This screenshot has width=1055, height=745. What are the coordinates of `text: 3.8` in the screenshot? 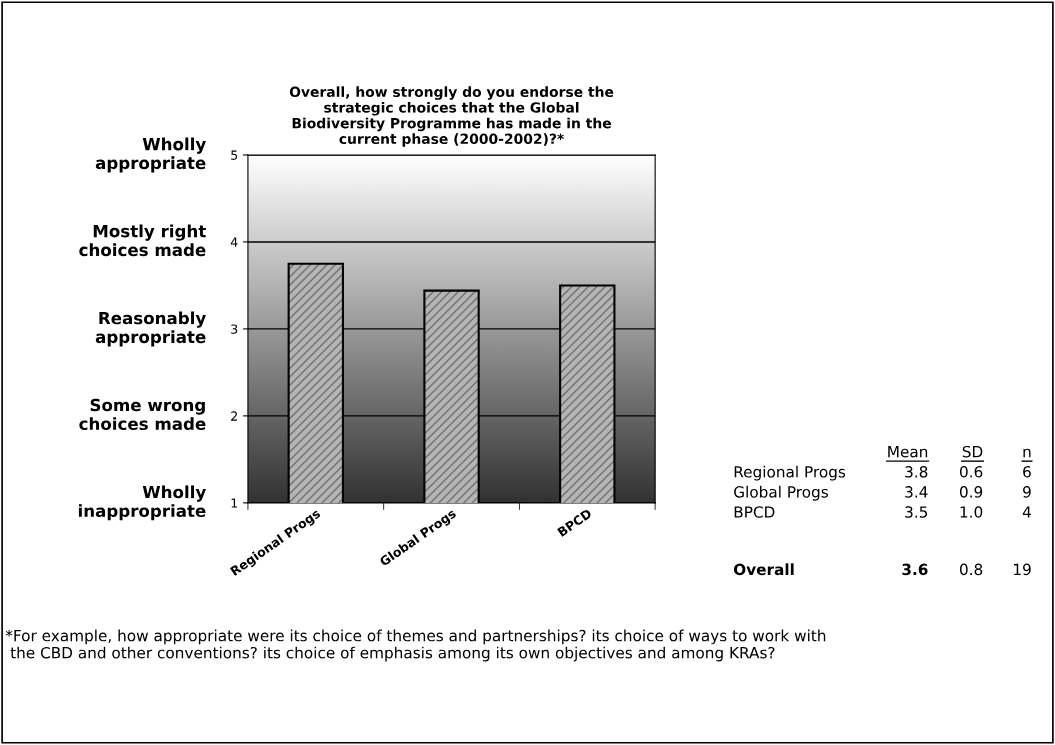 It's located at (916, 472).